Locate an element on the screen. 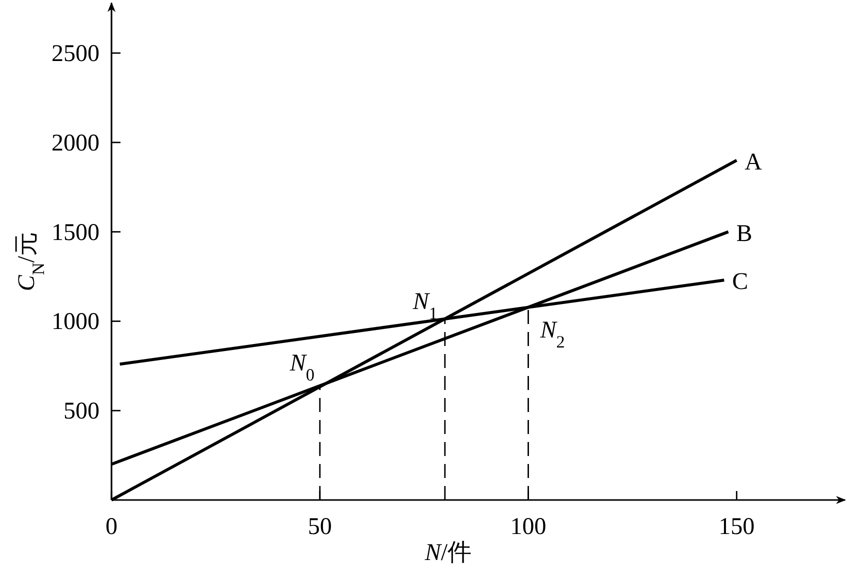 This screenshot has height=575, width=847. x-tick-label: 100 is located at coordinates (528, 527).